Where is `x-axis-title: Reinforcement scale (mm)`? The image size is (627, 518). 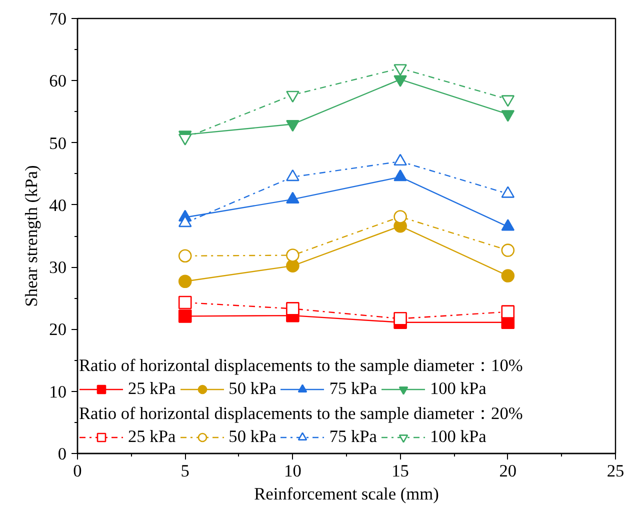 x-axis-title: Reinforcement scale (mm) is located at coordinates (347, 494).